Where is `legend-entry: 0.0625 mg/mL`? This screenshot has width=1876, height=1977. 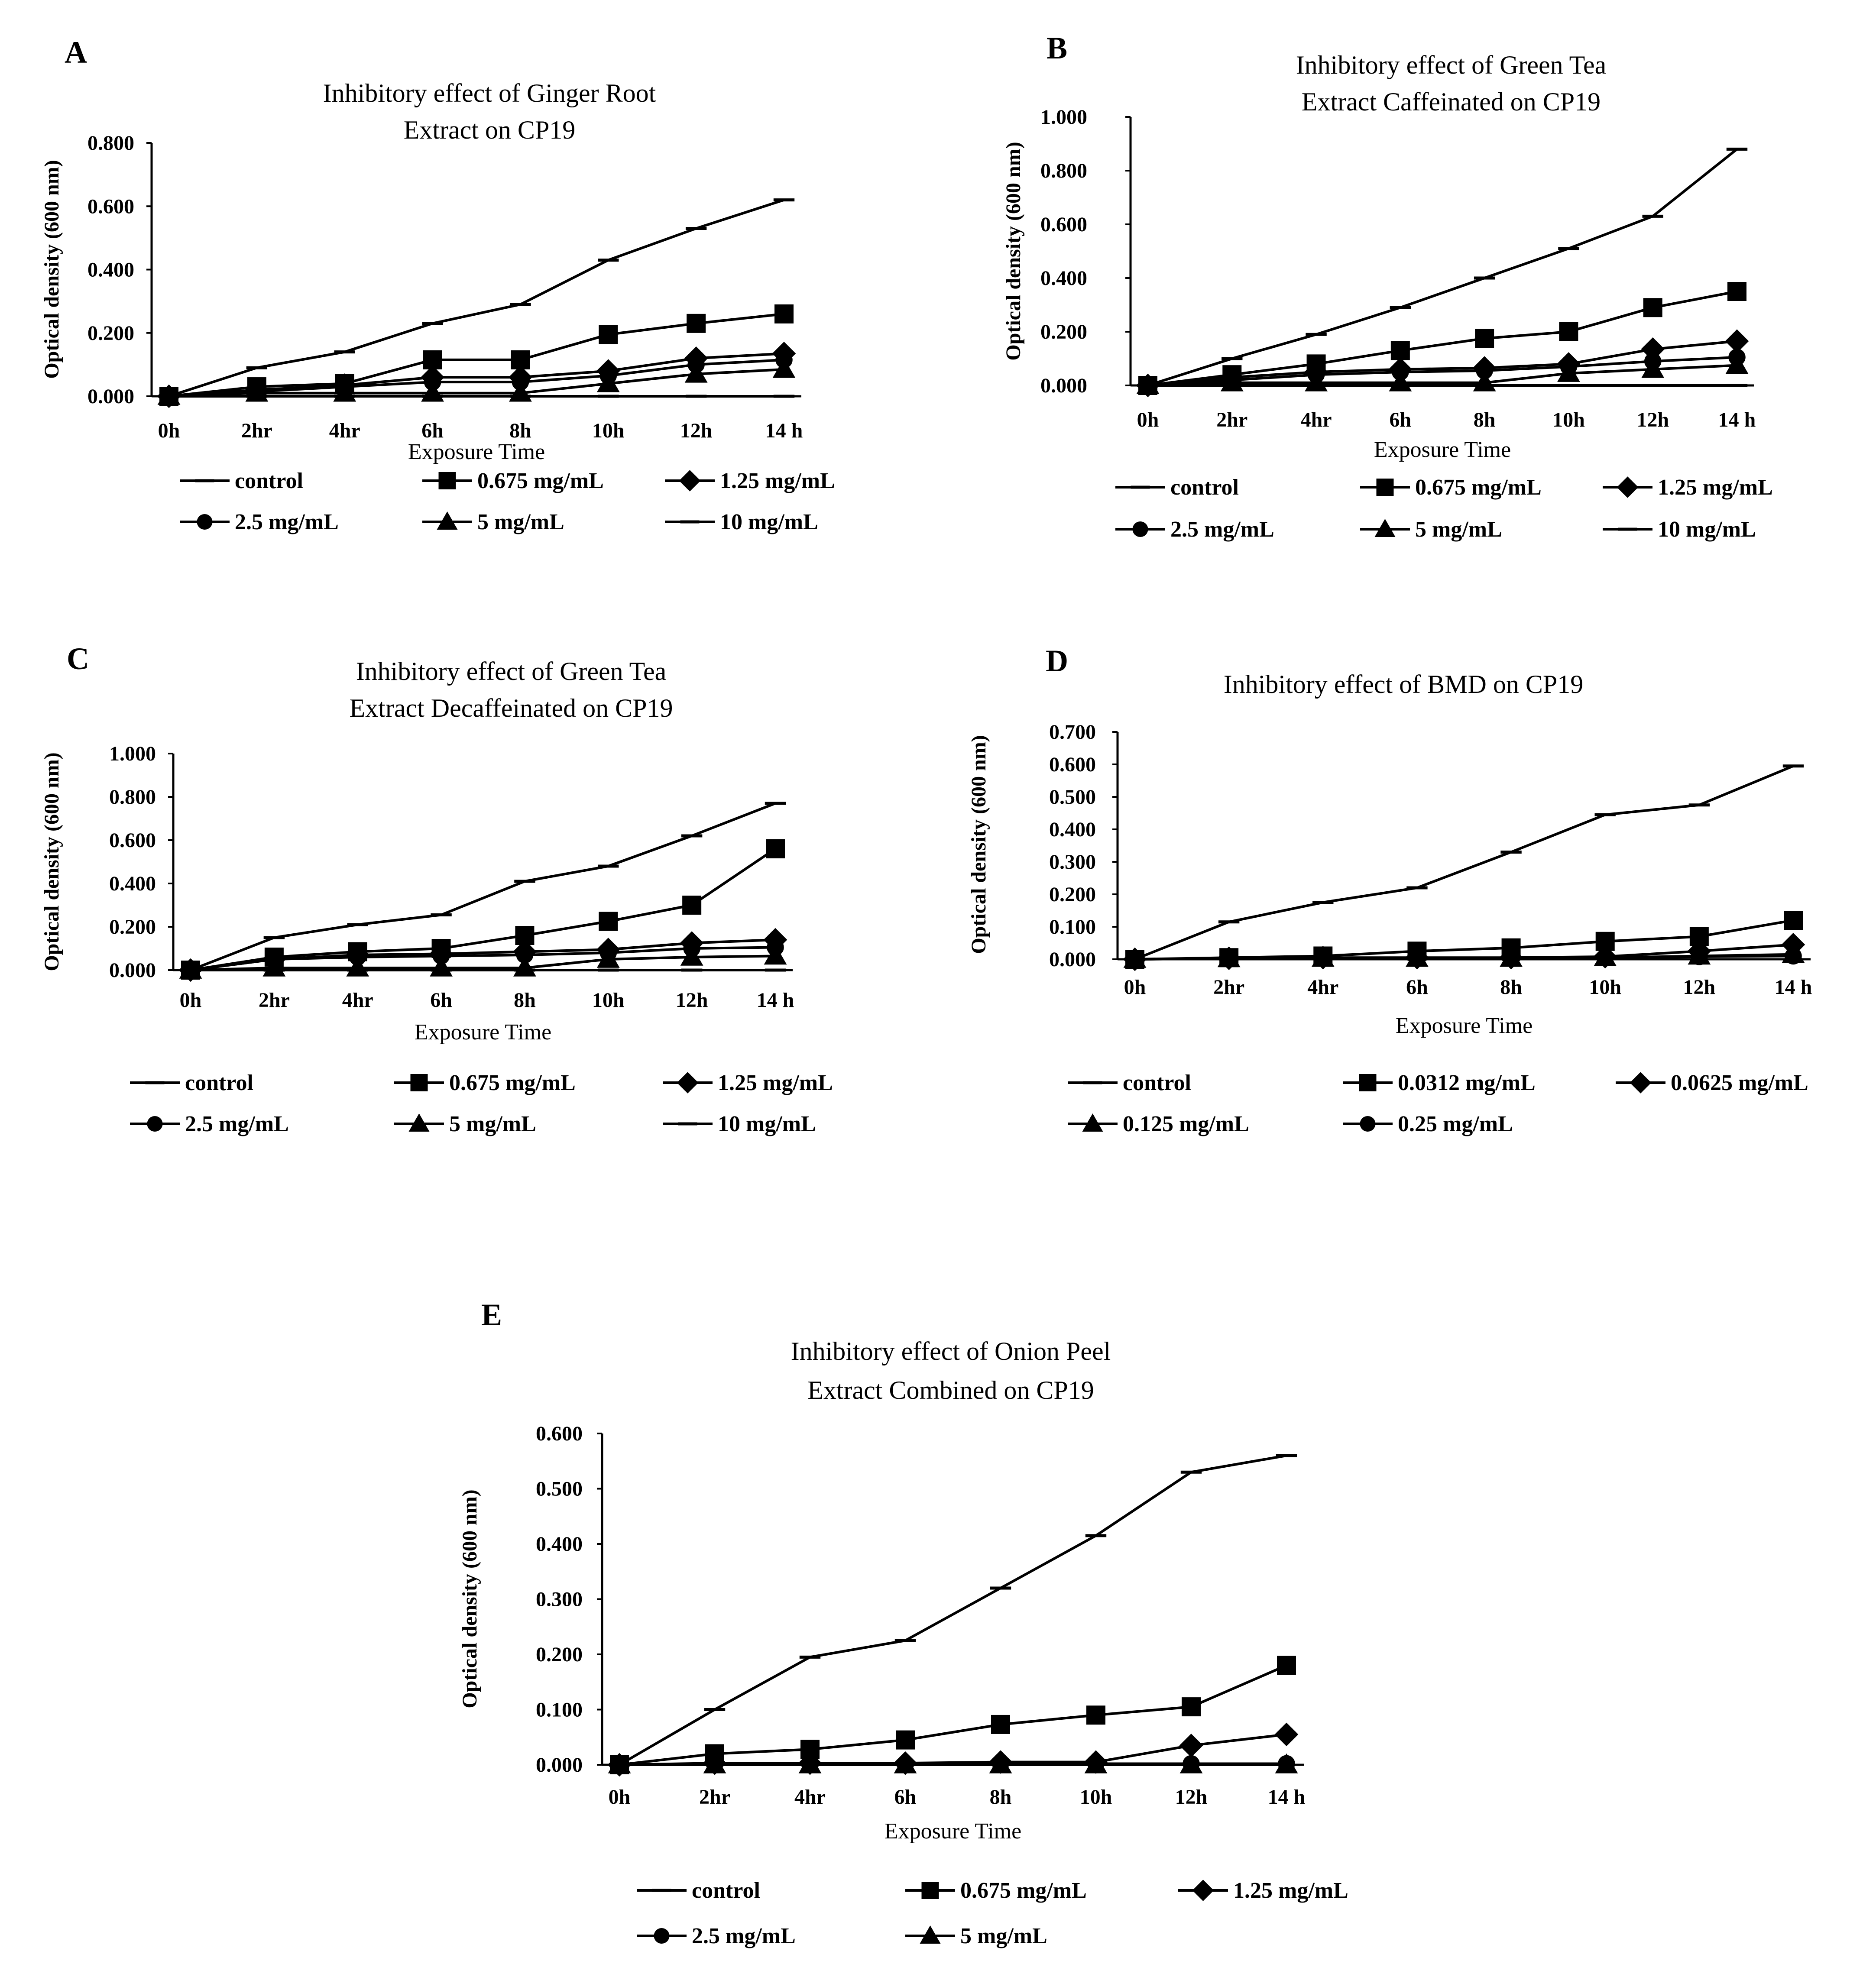 legend-entry: 0.0625 mg/mL is located at coordinates (1712, 1083).